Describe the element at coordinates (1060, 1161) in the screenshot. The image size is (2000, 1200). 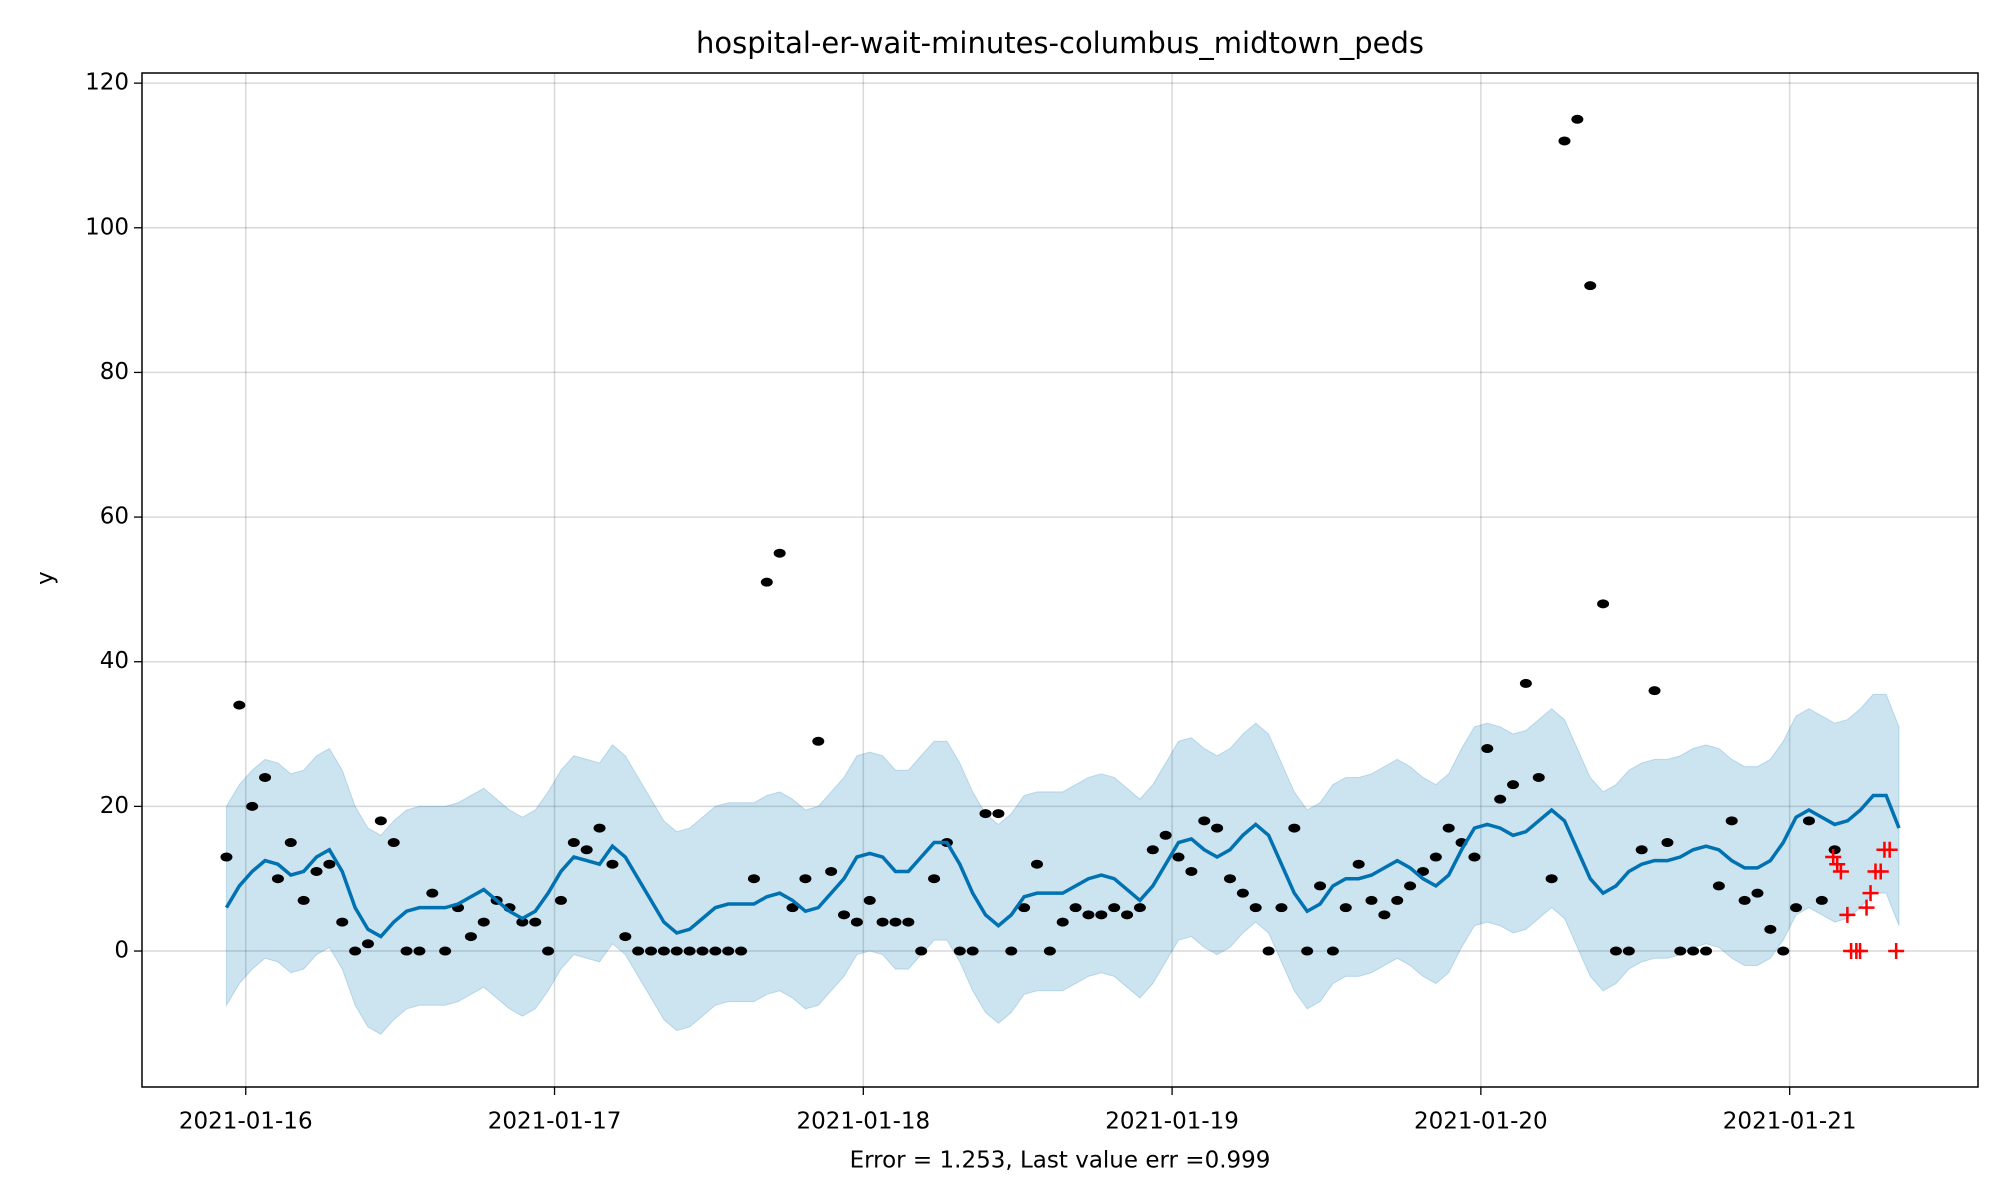
I see `x-axis-label: Error = 1.253, Last value err =0.999` at that location.